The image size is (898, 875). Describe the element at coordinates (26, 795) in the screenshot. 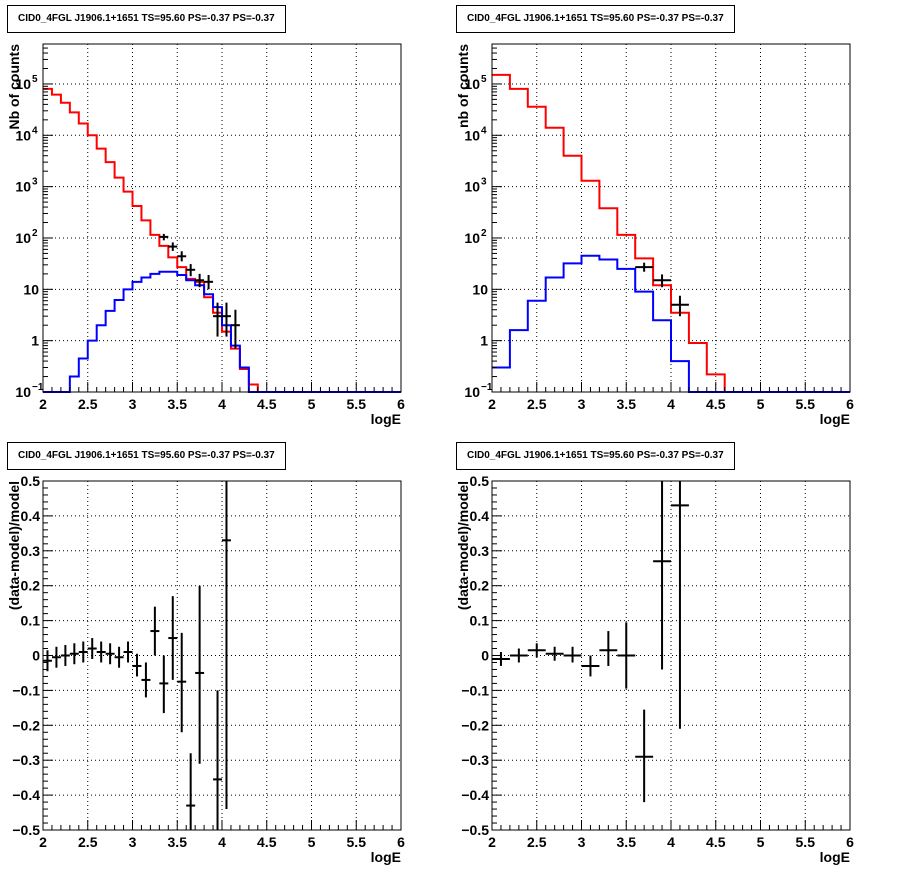

I see `y-tick-label: −0.4` at that location.